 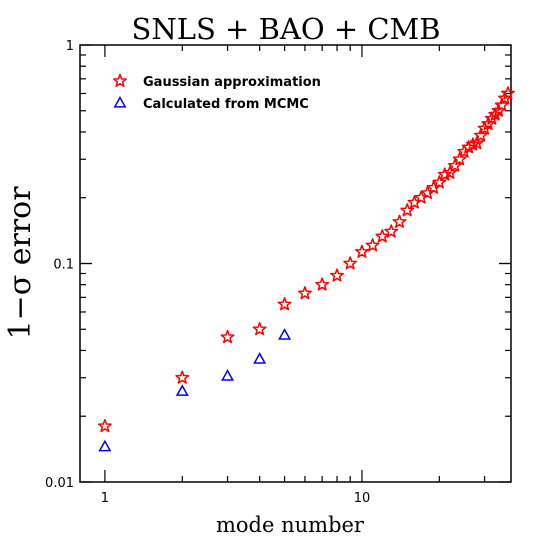 I want to click on legend-triangle-icon, so click(x=120, y=101).